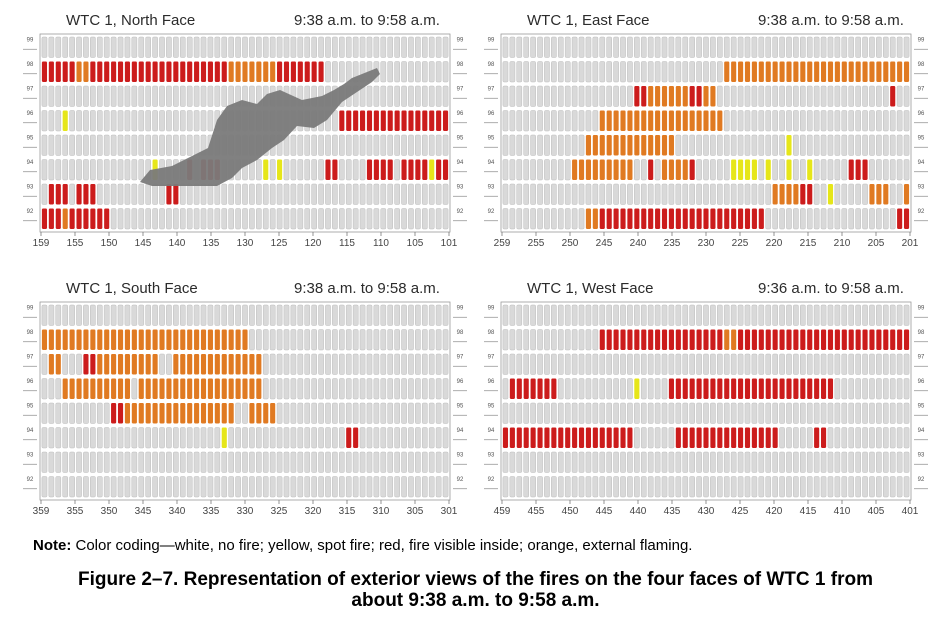  I want to click on floor-label: 95, so click(30, 138).